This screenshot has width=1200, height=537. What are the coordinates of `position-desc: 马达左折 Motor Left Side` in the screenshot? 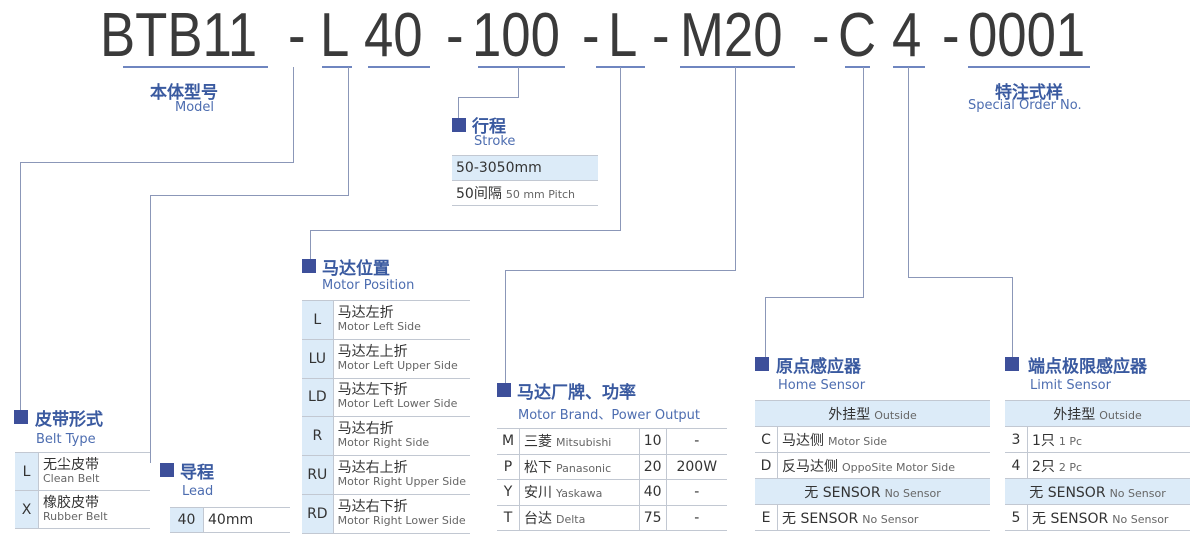 It's located at (401, 320).